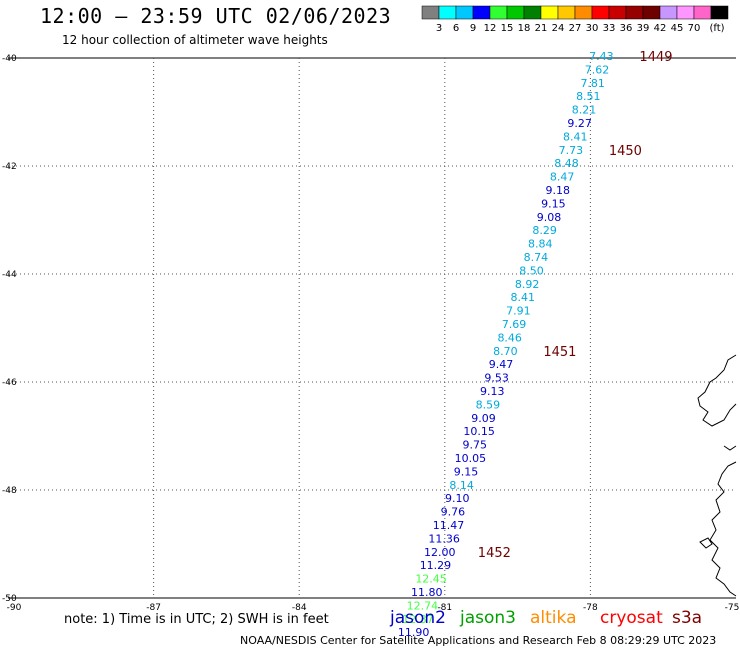 The width and height of the screenshot is (740, 650). Describe the element at coordinates (9, 383) in the screenshot. I see `lat-tick-label: -46` at that location.